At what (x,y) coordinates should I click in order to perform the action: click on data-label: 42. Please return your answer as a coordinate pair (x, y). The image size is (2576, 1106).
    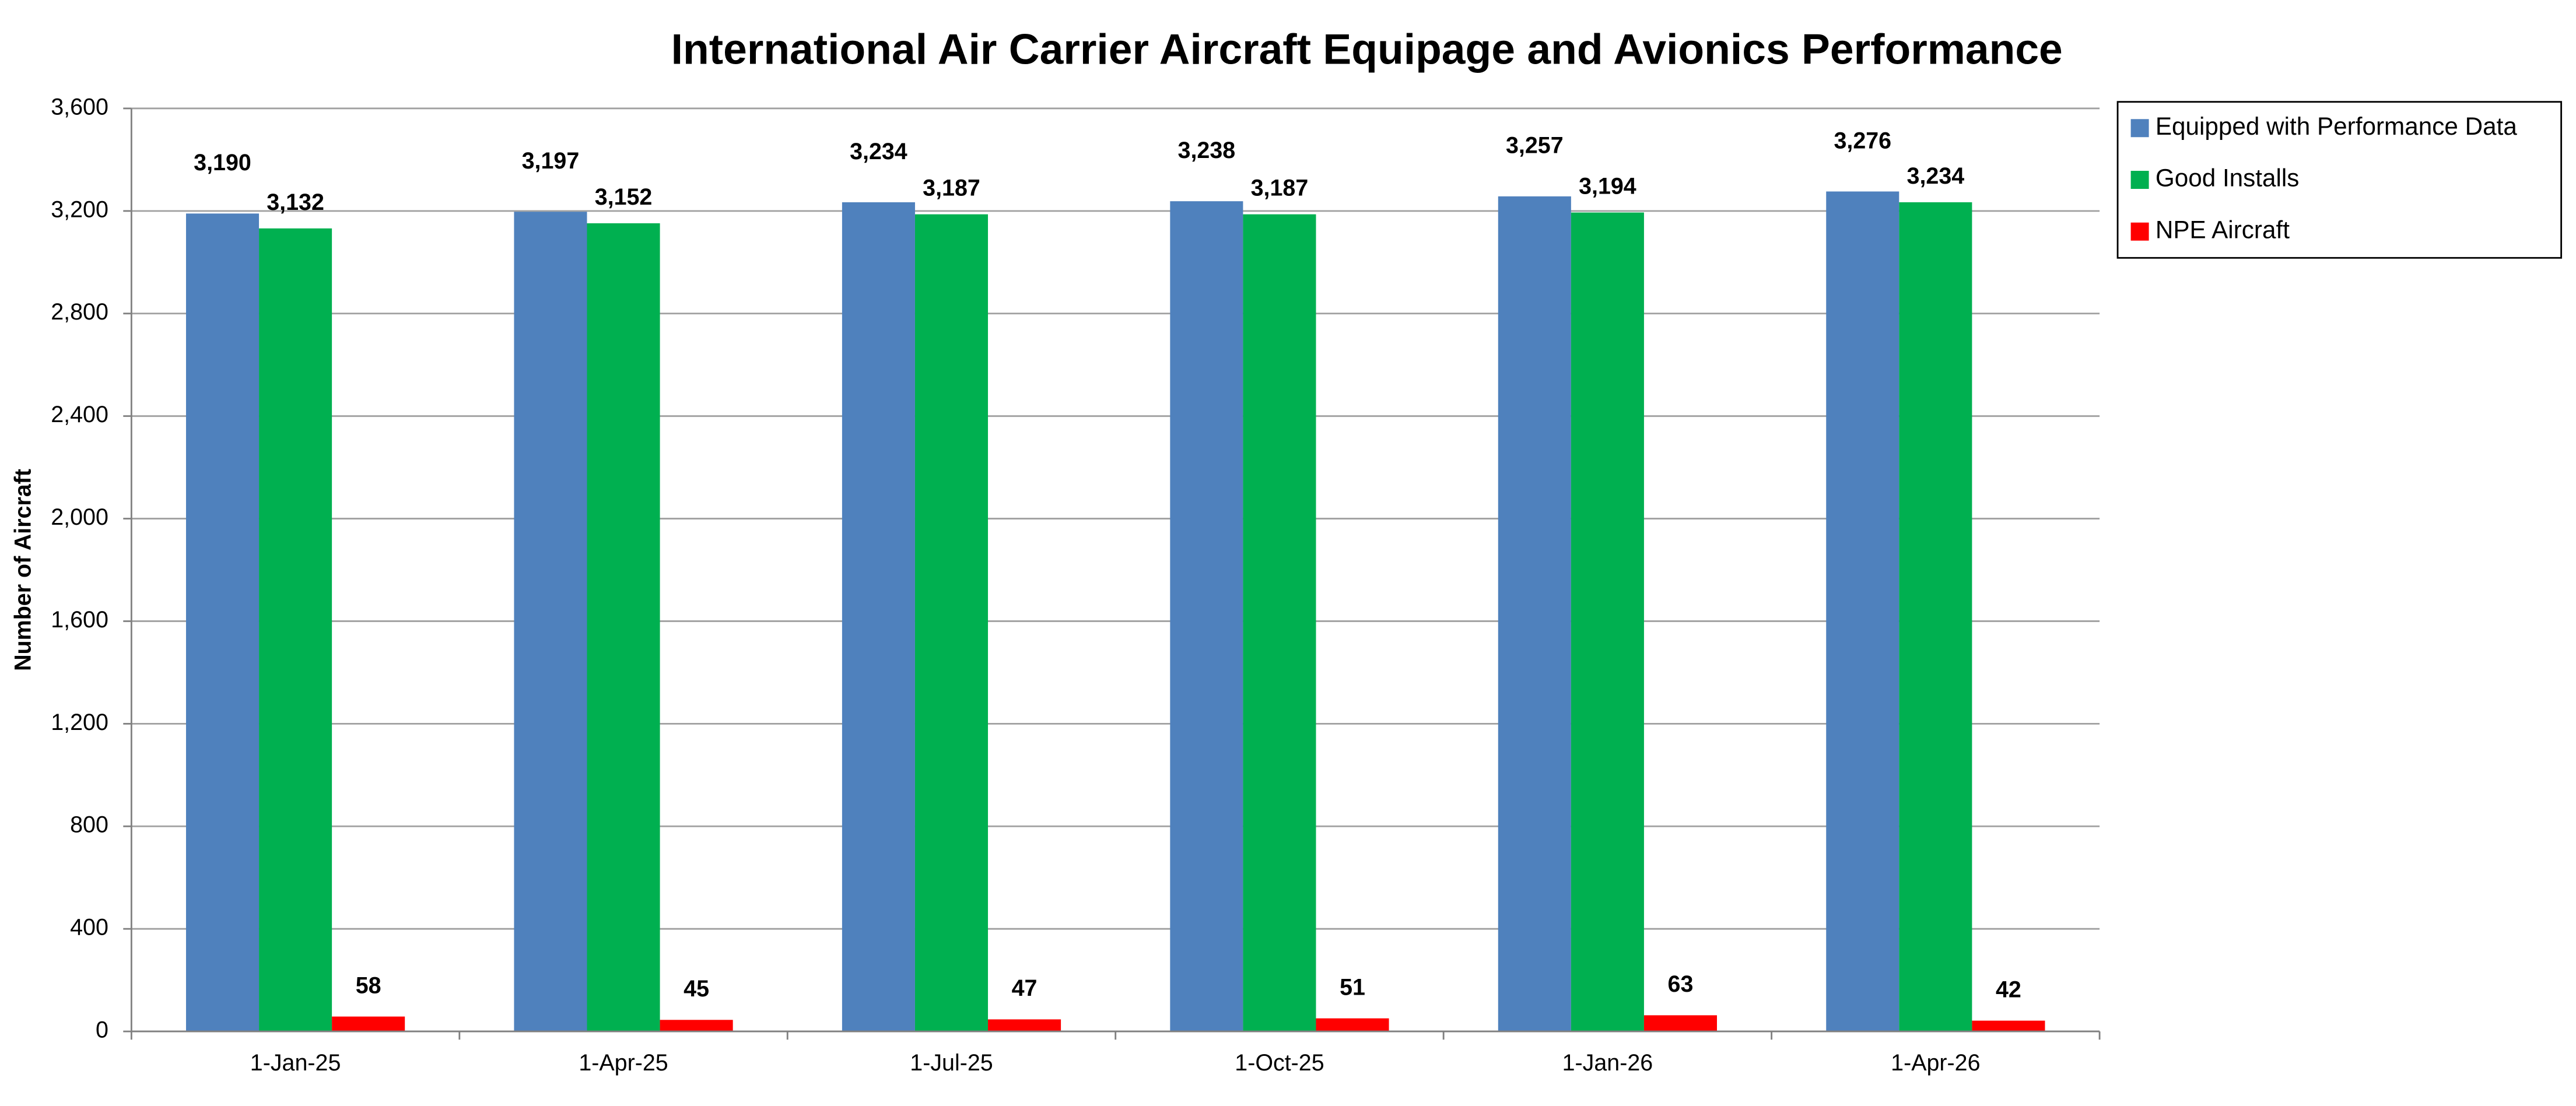
    Looking at the image, I should click on (2008, 989).